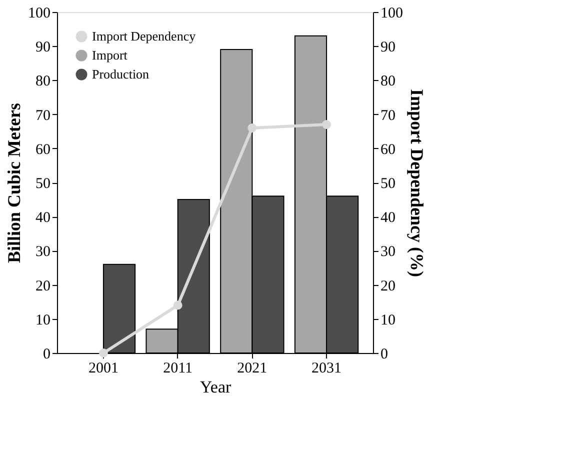 The image size is (563, 472). I want to click on y-tick-label: 80, so click(43, 82).